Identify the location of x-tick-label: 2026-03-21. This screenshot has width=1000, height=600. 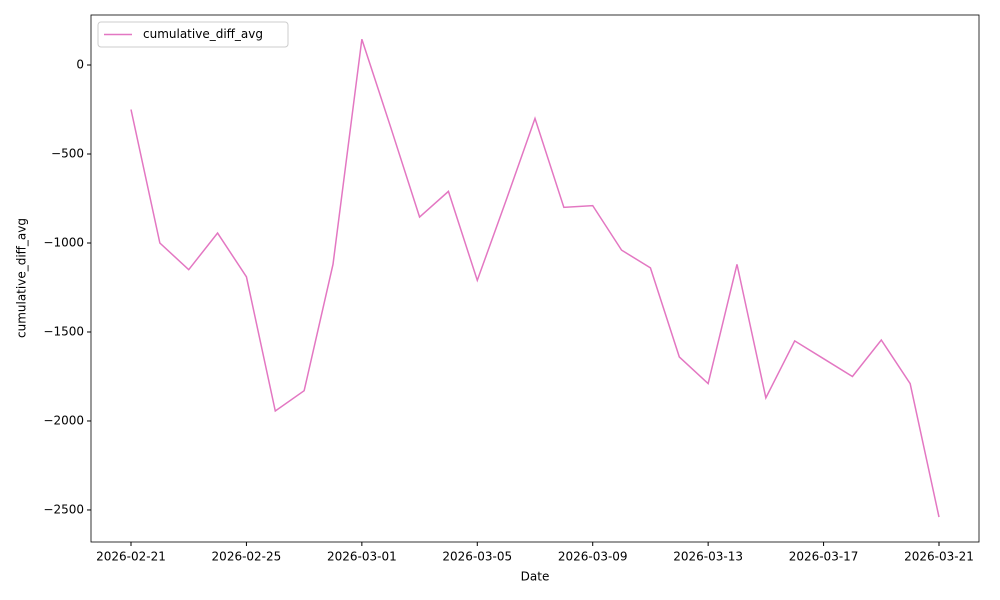
(939, 557).